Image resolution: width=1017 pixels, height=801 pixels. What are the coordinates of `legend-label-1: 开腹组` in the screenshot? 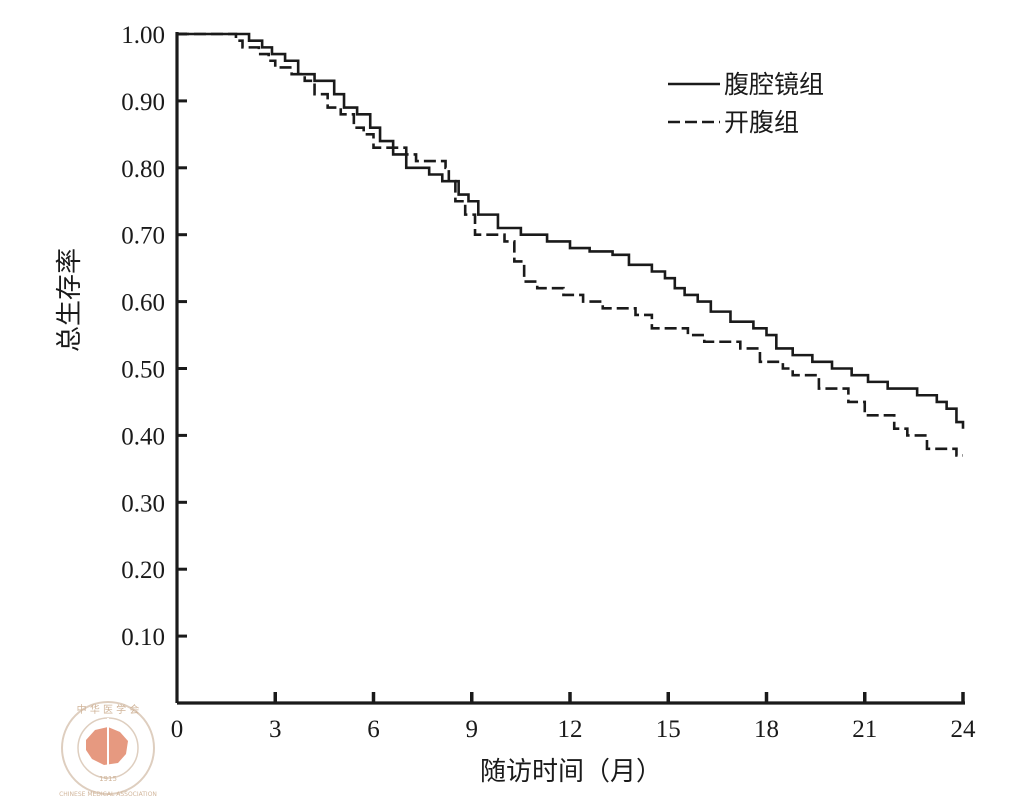 It's located at (761, 122).